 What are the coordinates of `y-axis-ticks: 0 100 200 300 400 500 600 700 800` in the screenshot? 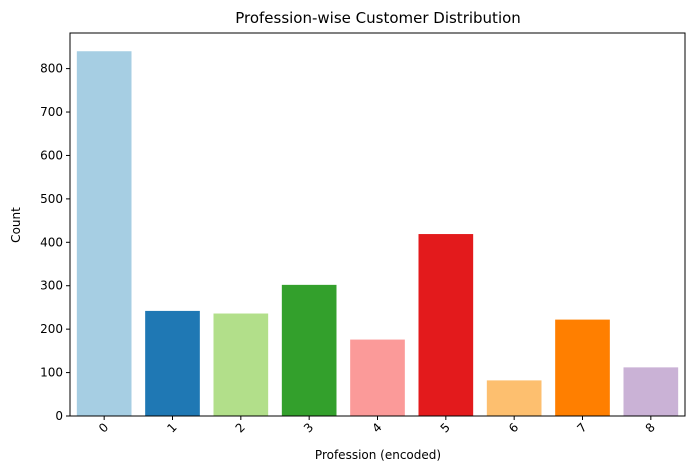 It's located at (55, 242).